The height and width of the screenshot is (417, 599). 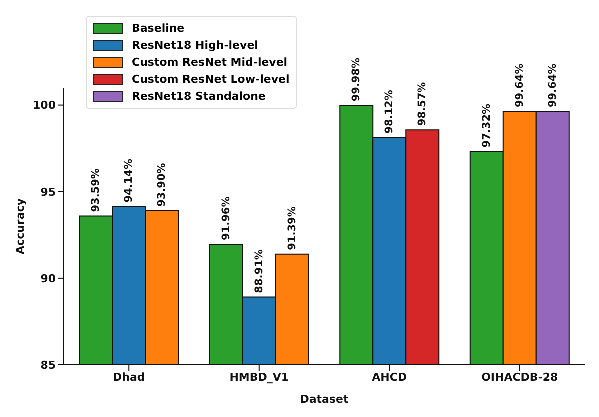 What do you see at coordinates (48, 279) in the screenshot?
I see `y-tick-label: 90` at bounding box center [48, 279].